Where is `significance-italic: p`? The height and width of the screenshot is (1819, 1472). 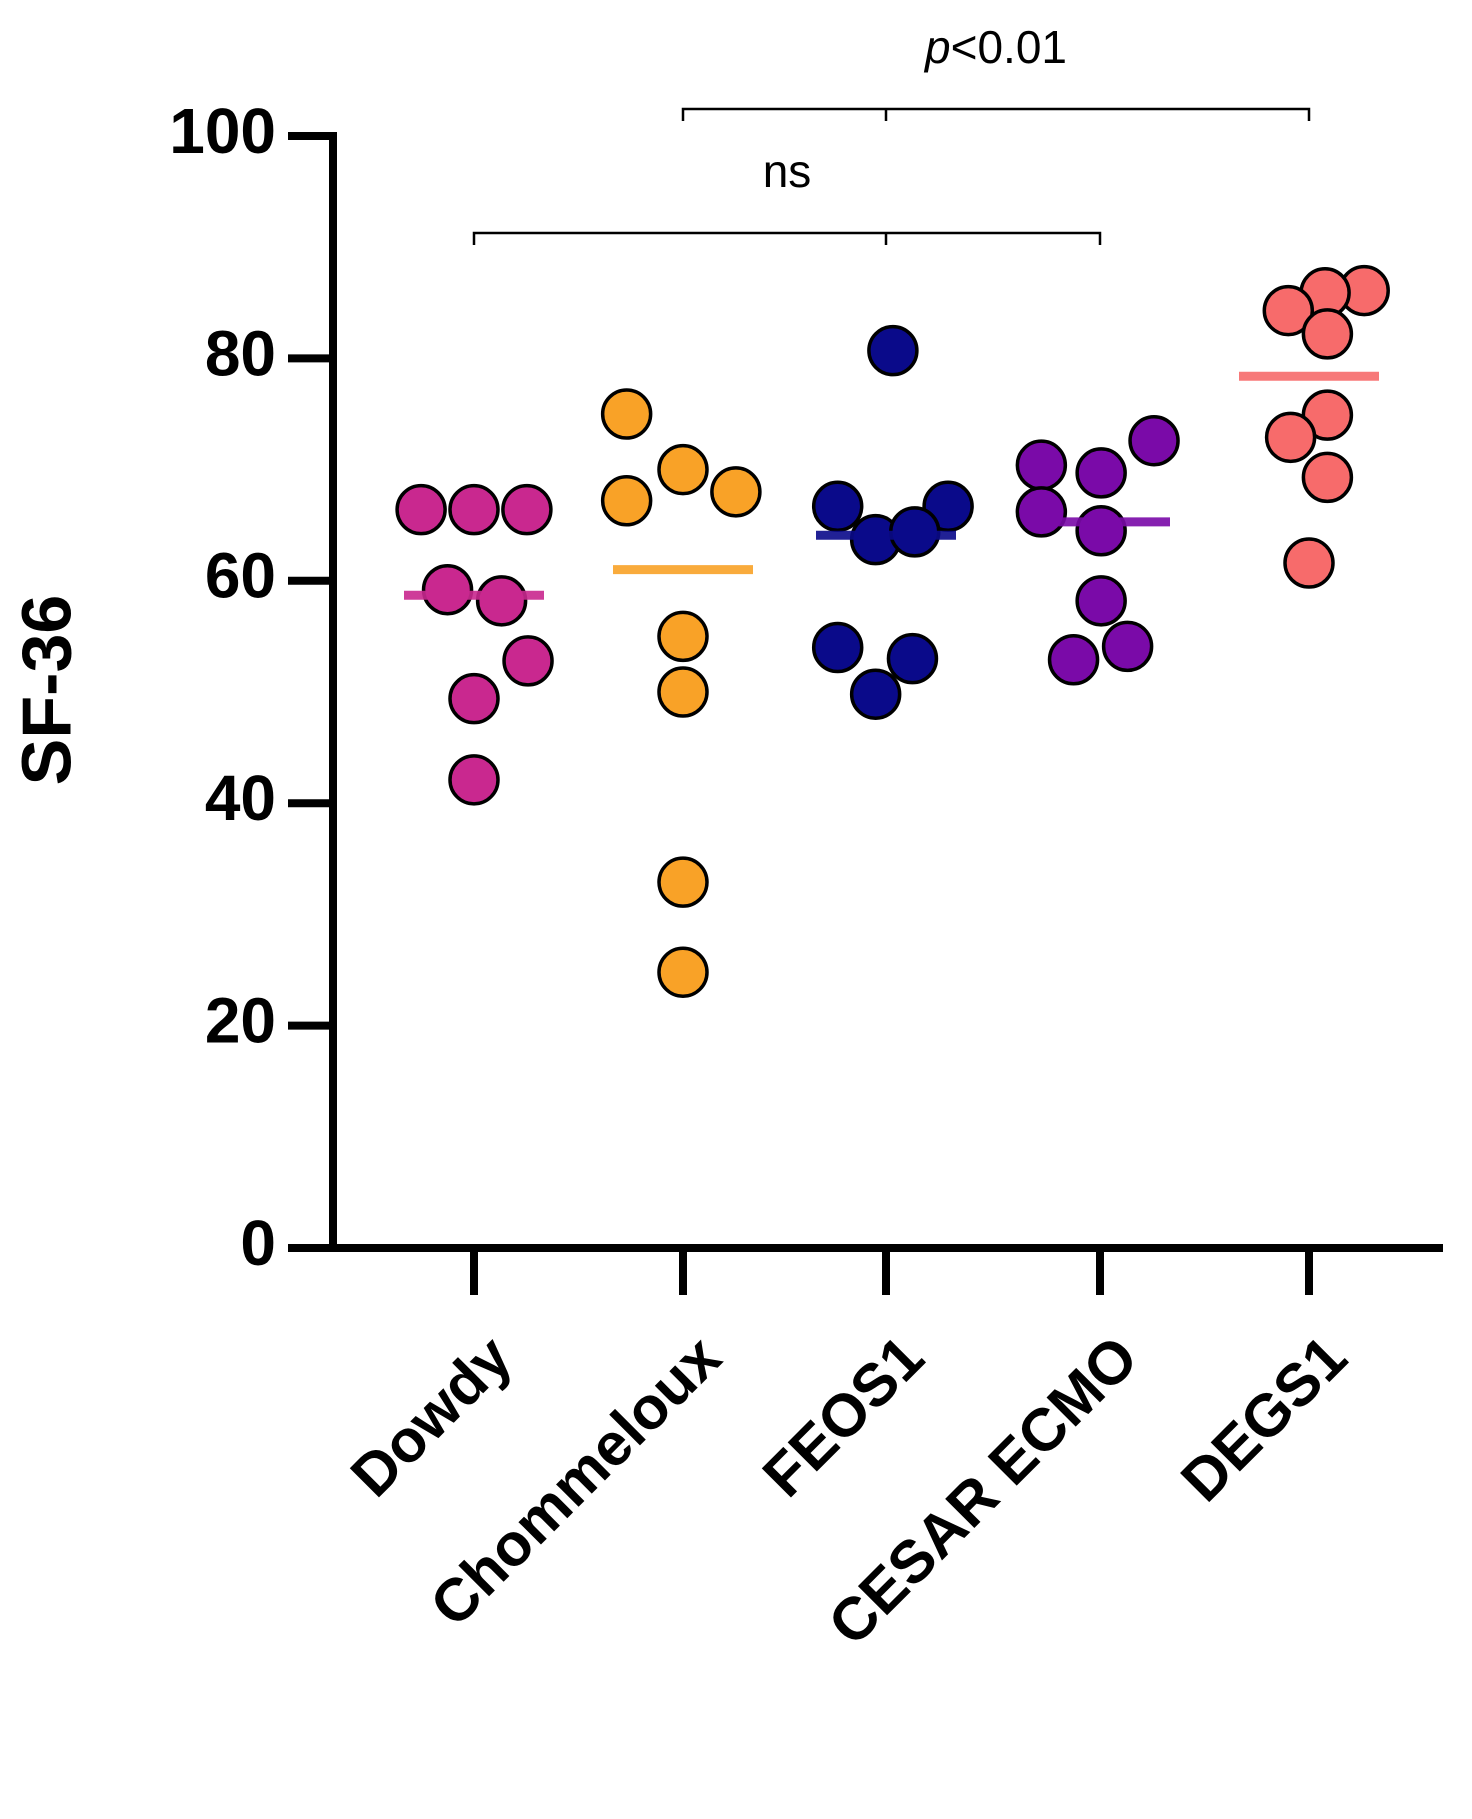
significance-italic: p is located at coordinates (937, 47).